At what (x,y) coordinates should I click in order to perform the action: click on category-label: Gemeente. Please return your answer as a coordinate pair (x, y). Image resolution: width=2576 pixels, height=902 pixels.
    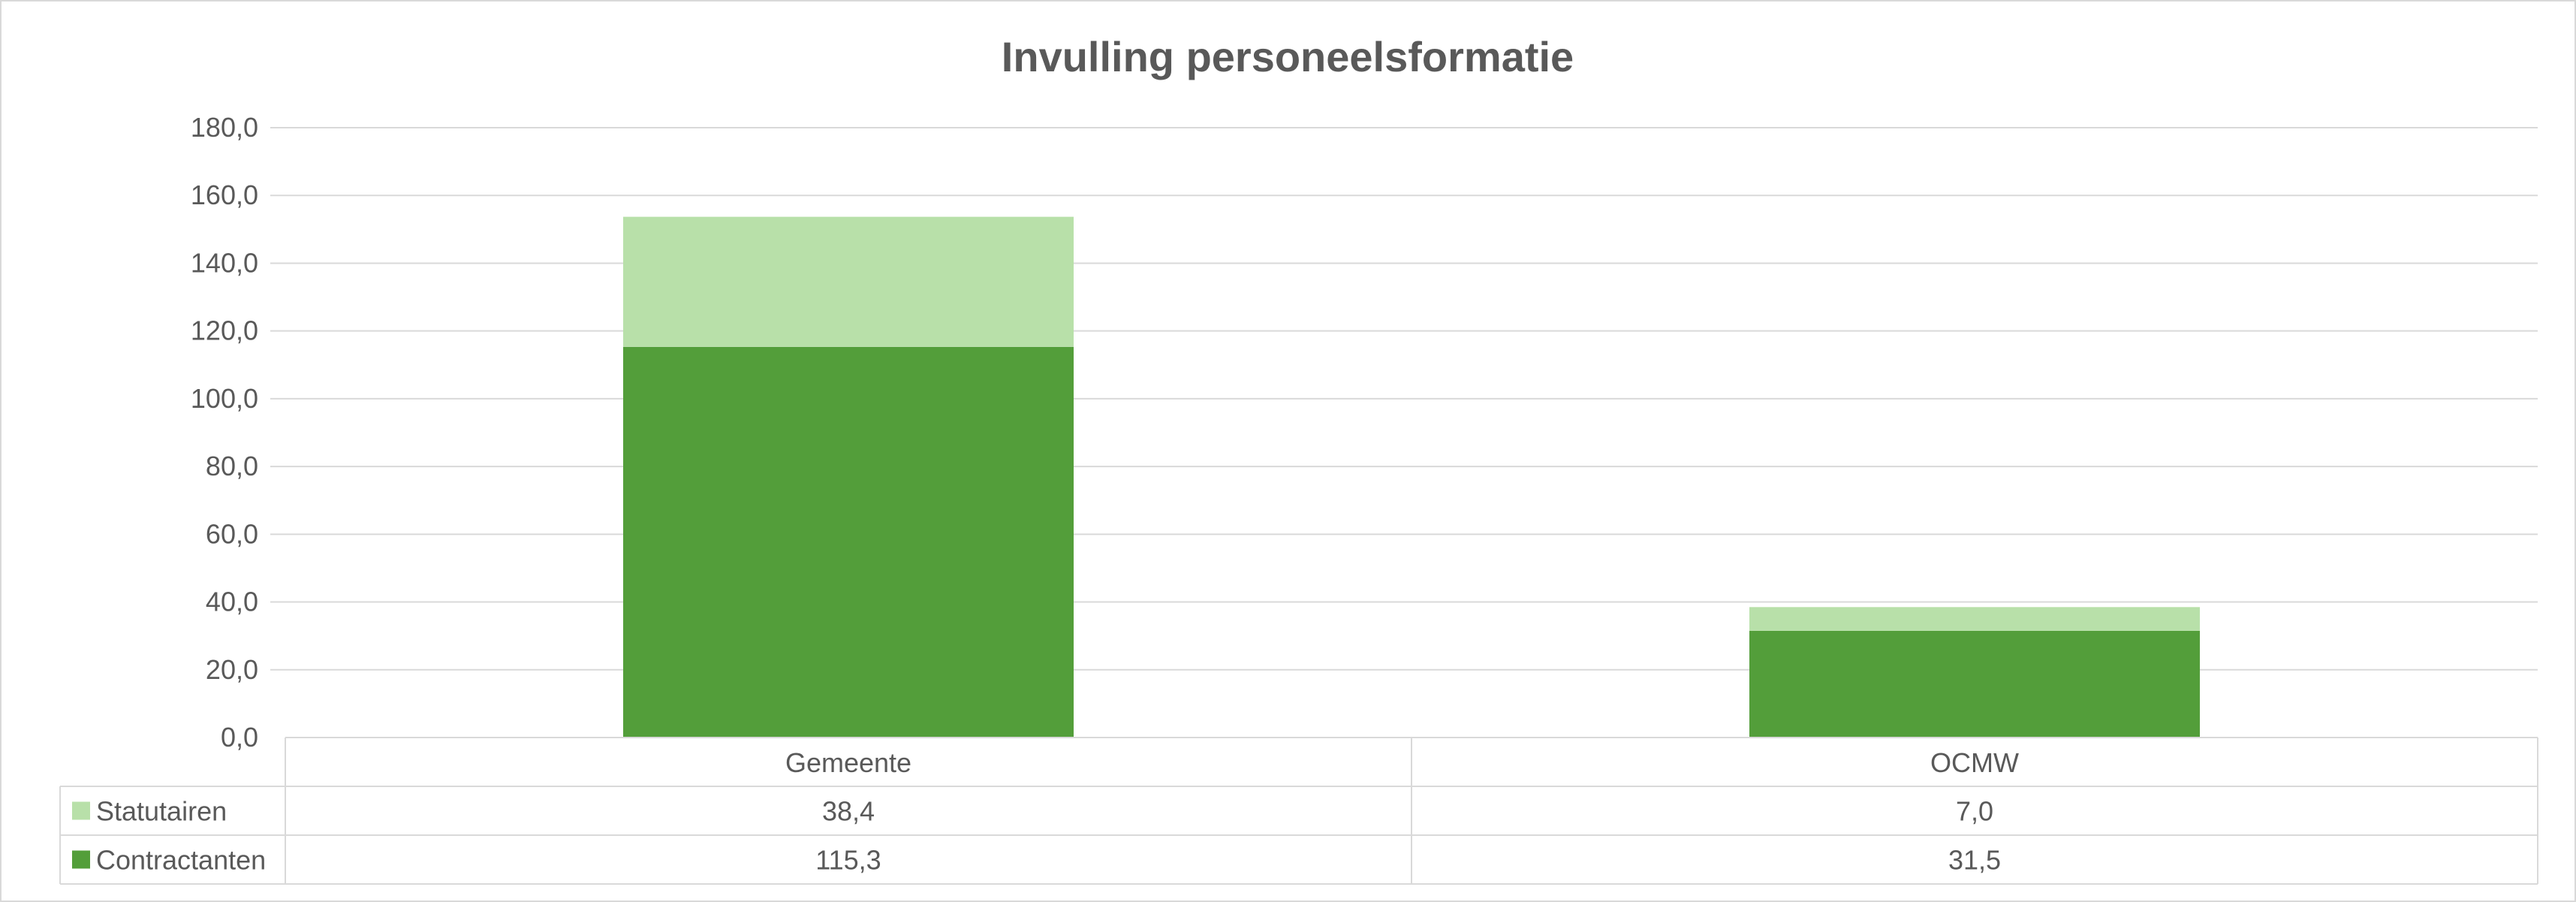
    Looking at the image, I should click on (848, 762).